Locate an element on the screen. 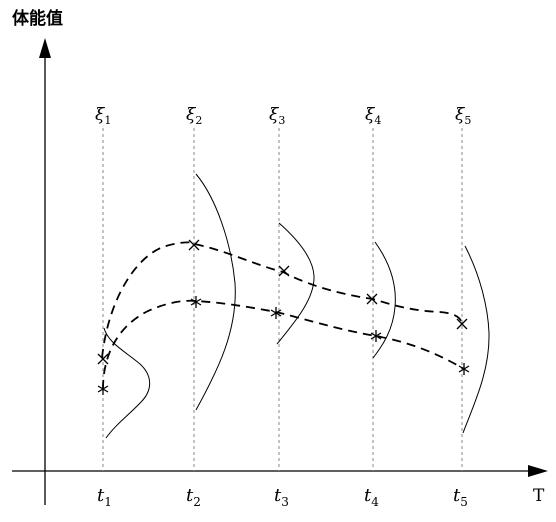  lower-trajectory is located at coordinates (283, 344).